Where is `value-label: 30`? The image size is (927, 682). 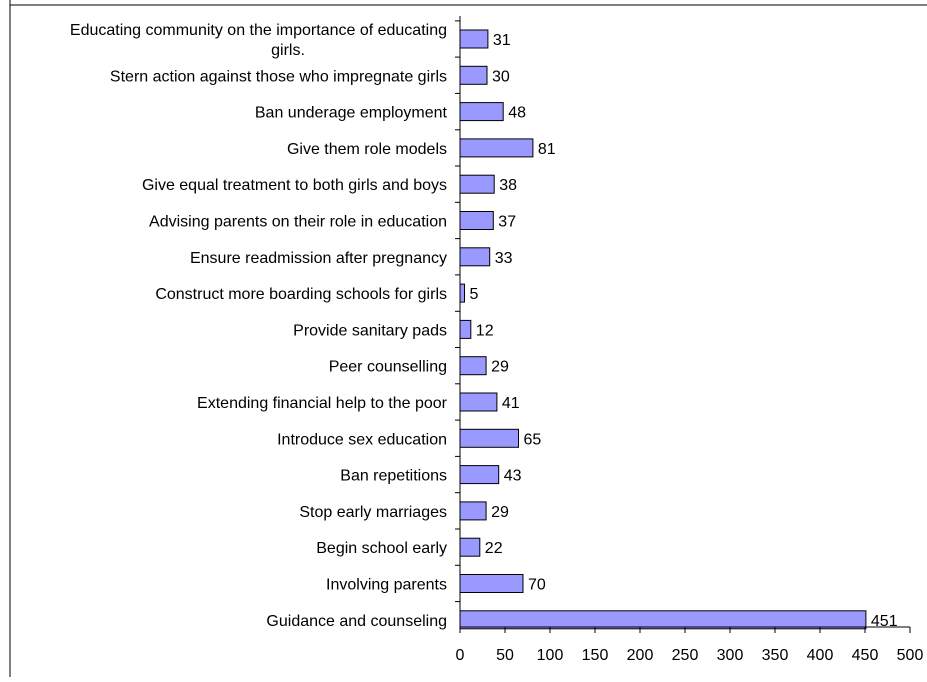 value-label: 30 is located at coordinates (501, 76).